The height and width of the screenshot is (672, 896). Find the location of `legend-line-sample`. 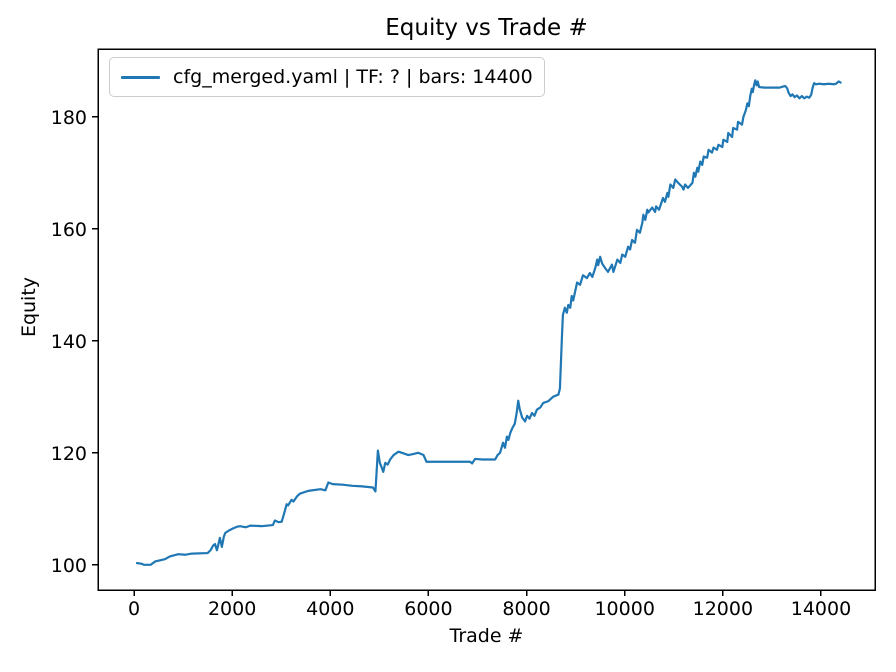

legend-line-sample is located at coordinates (140, 77).